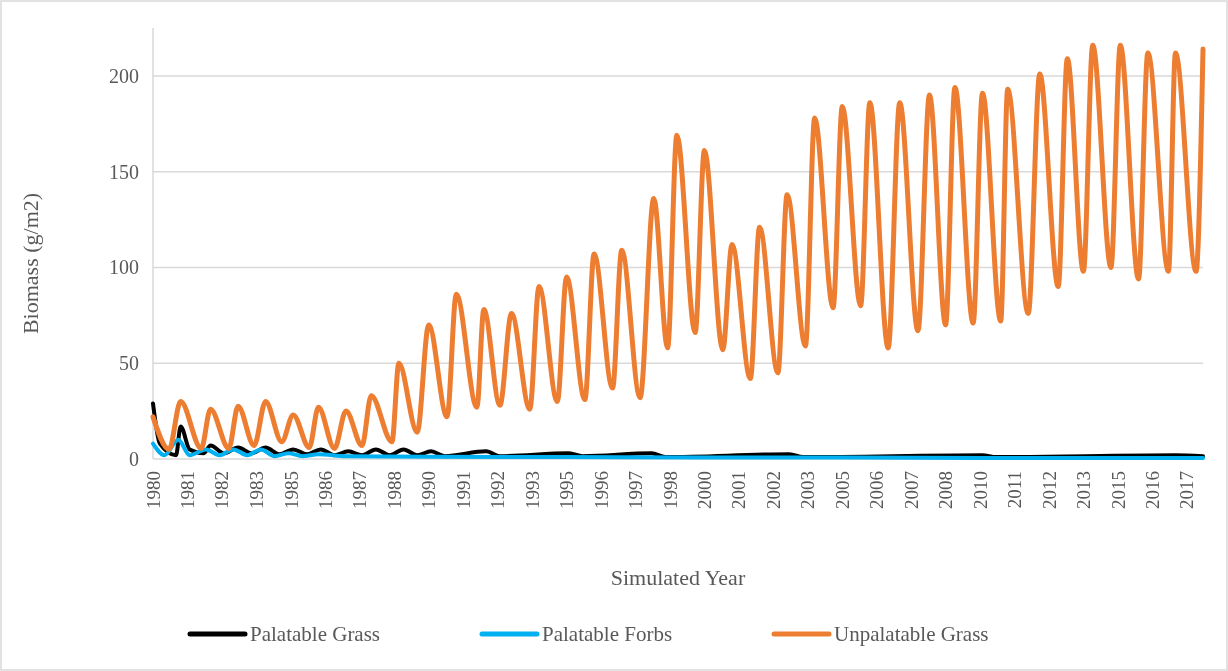 The image size is (1228, 671). I want to click on x-tick-label: 1997, so click(636, 490).